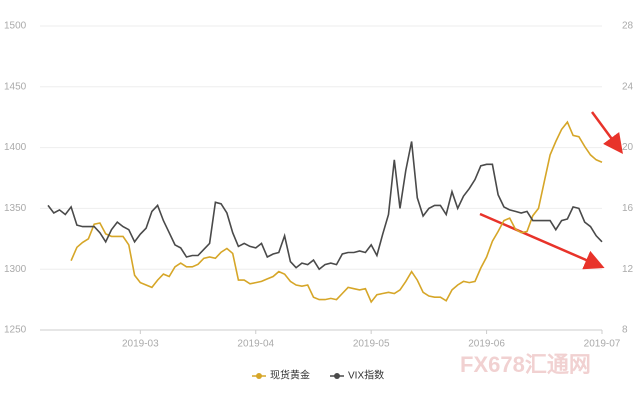 Image resolution: width=640 pixels, height=400 pixels. What do you see at coordinates (628, 208) in the screenshot?
I see `y2-tick-label: 16` at bounding box center [628, 208].